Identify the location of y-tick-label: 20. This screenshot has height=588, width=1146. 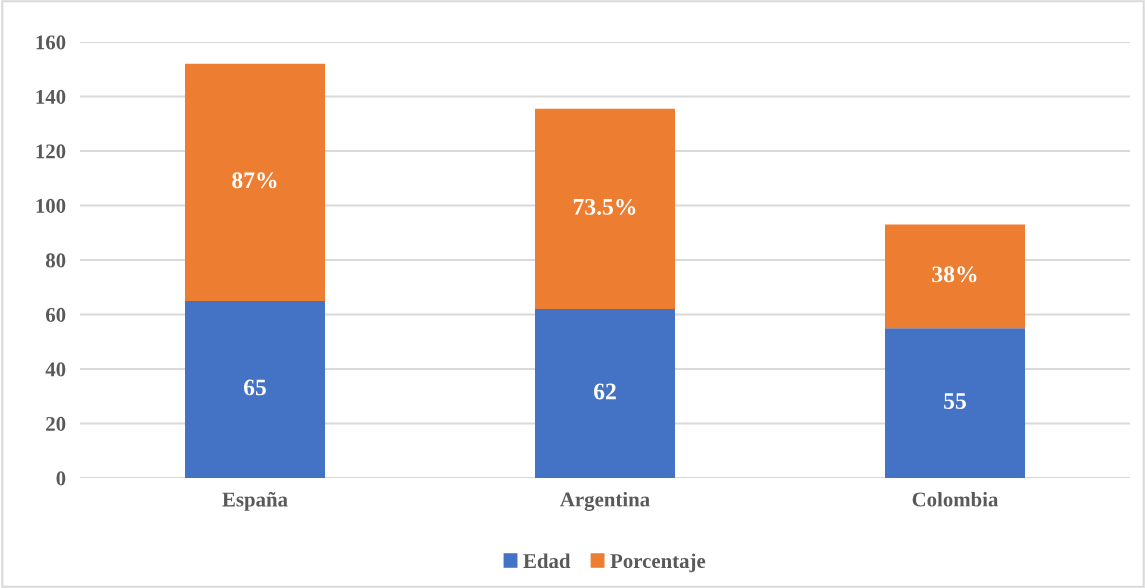
(56, 423).